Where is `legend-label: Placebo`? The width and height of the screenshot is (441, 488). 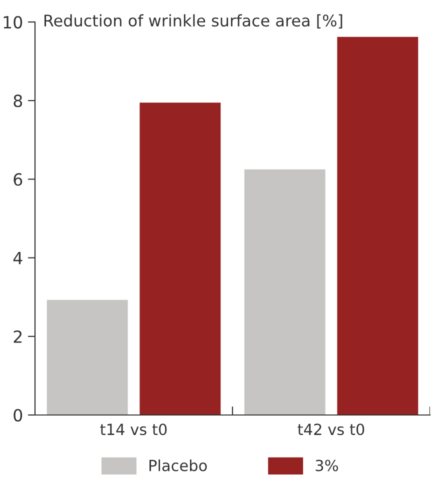
legend-label: Placebo is located at coordinates (178, 465).